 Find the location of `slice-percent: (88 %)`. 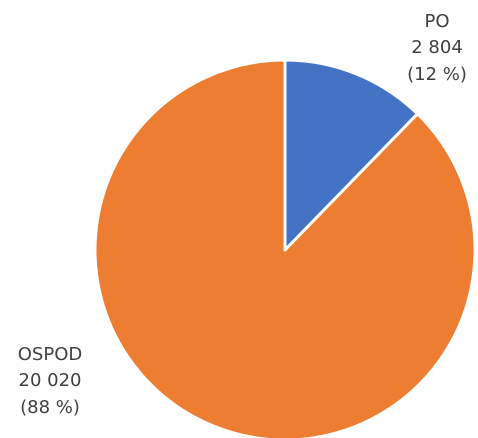

slice-percent: (88 %) is located at coordinates (50, 407).